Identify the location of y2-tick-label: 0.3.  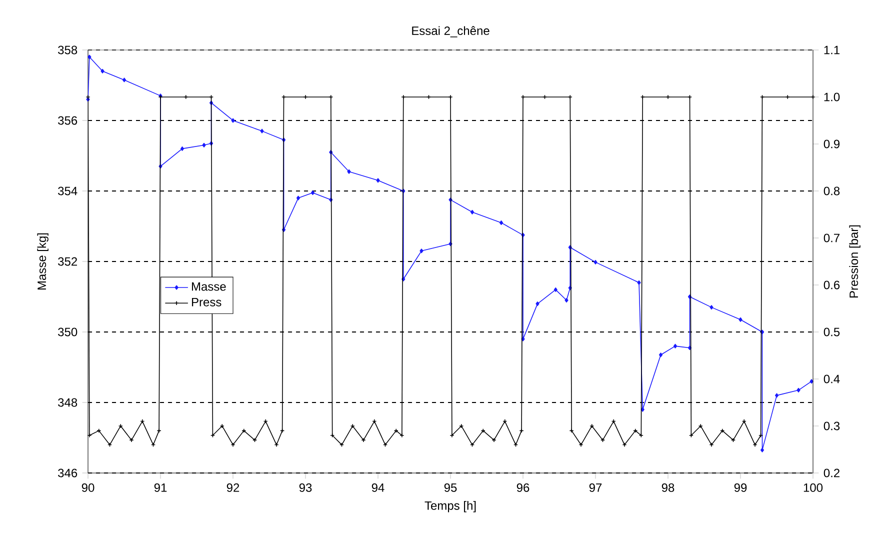
(832, 426).